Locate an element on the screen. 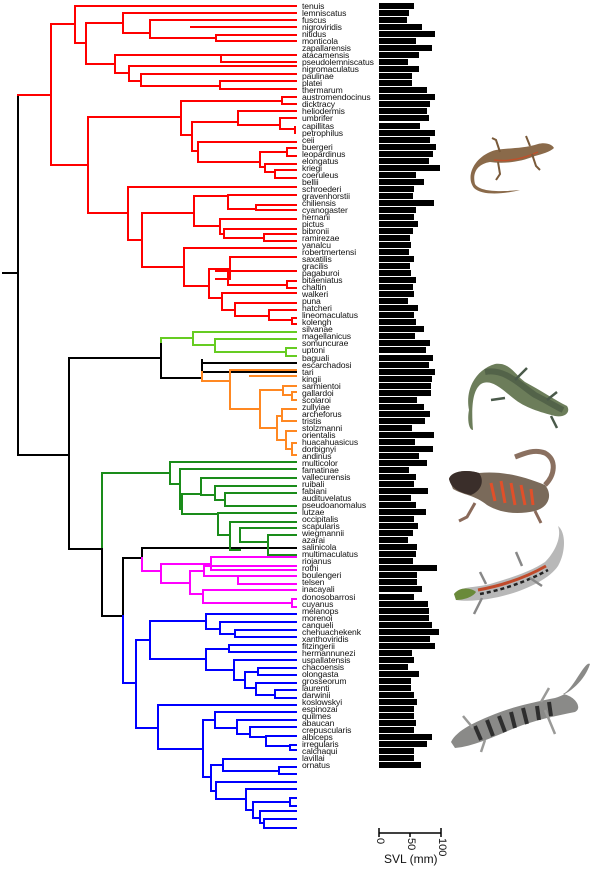 The image size is (600, 873). species-label: quilmes is located at coordinates (316, 716).